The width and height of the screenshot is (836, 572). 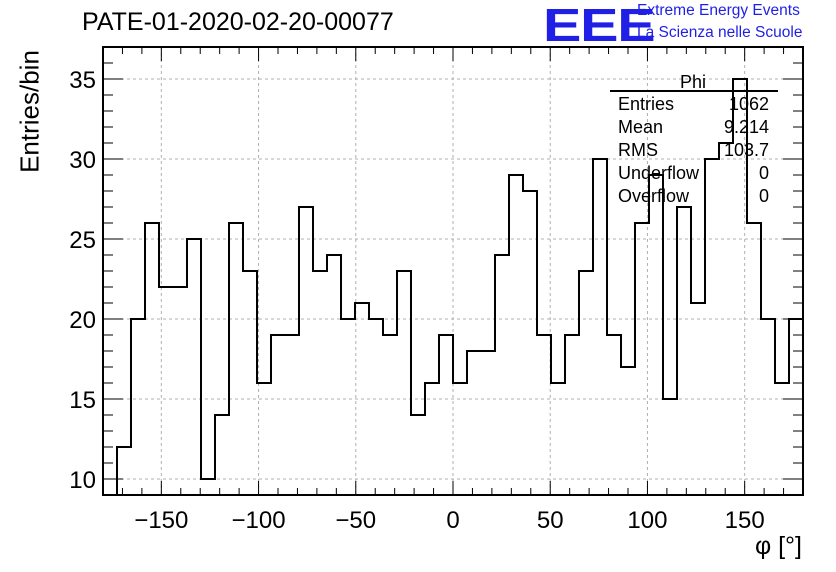 I want to click on x-axis-label: φ [°], so click(x=778, y=546).